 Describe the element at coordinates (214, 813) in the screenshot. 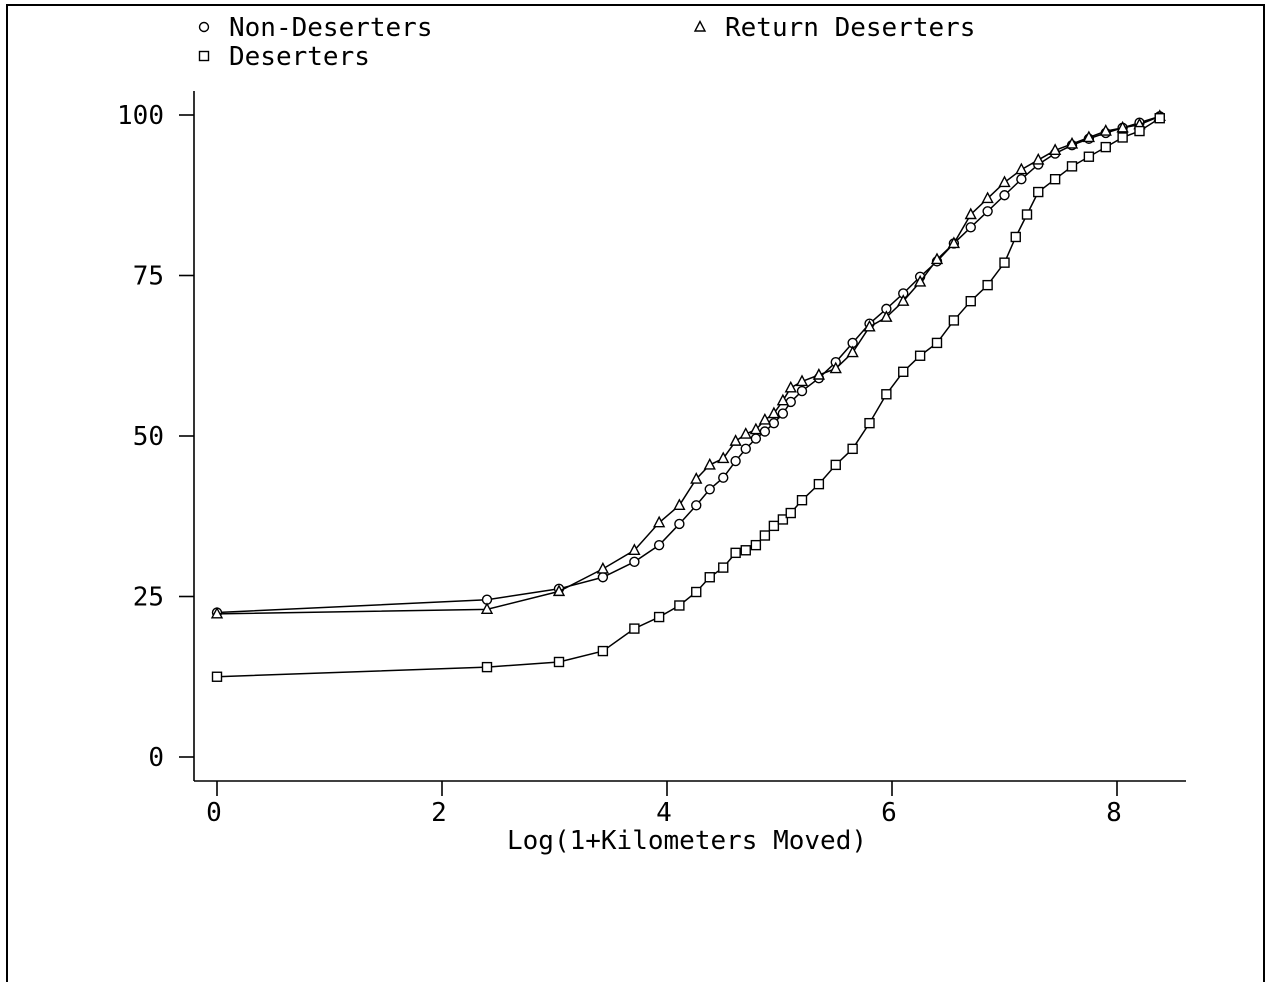

I see `x-tick-label-0: 0` at that location.